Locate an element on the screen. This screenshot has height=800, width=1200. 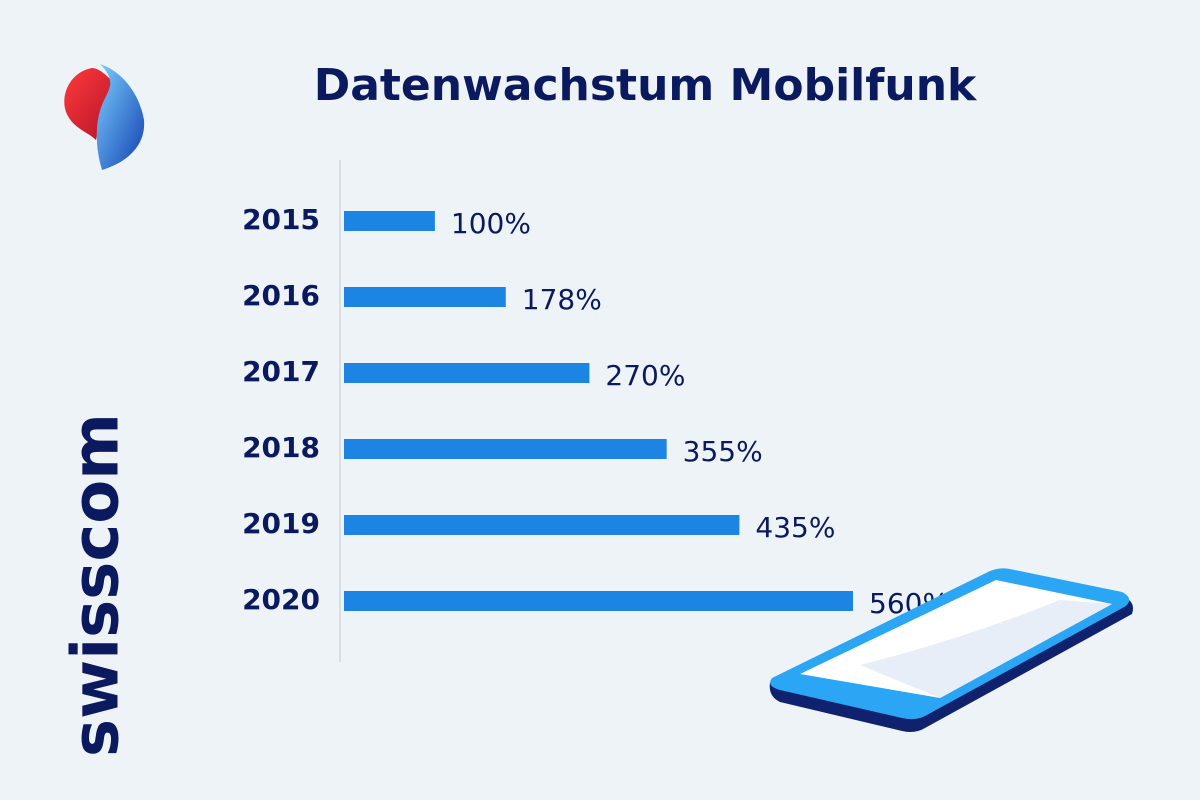
y-tick-label: 2020 is located at coordinates (281, 599).